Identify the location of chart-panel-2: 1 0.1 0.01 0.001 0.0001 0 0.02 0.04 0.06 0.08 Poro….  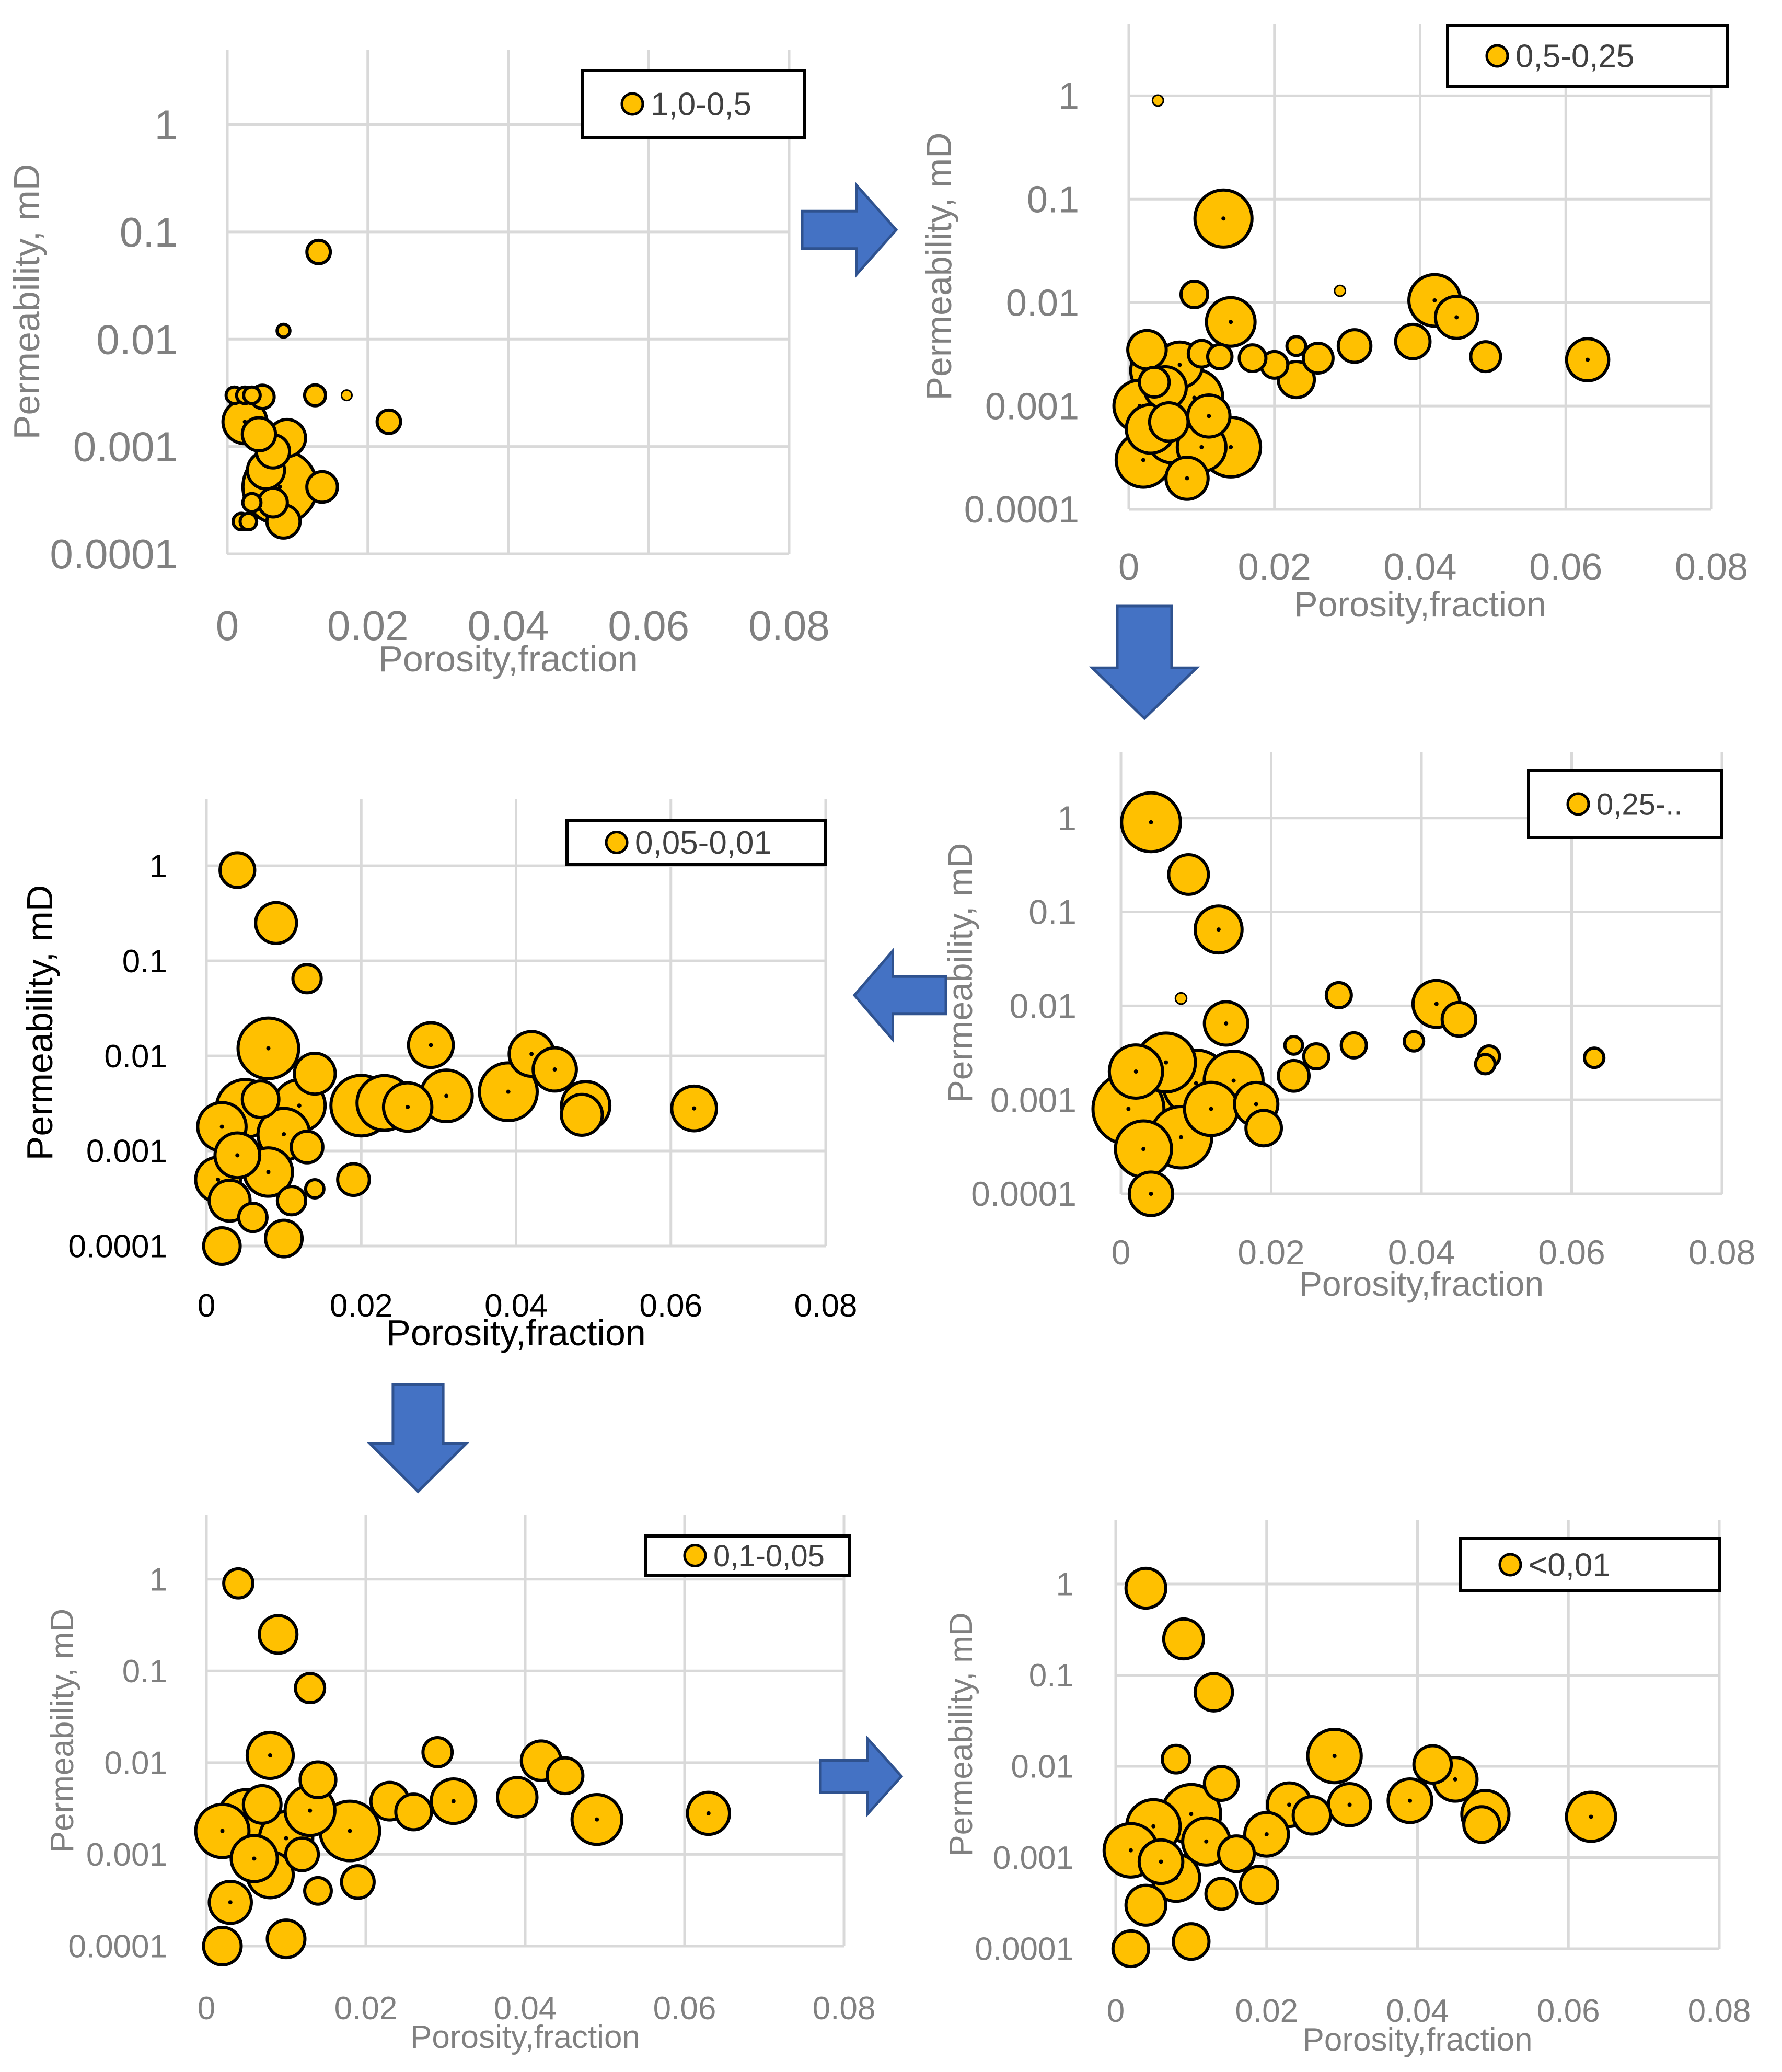
(1333, 324).